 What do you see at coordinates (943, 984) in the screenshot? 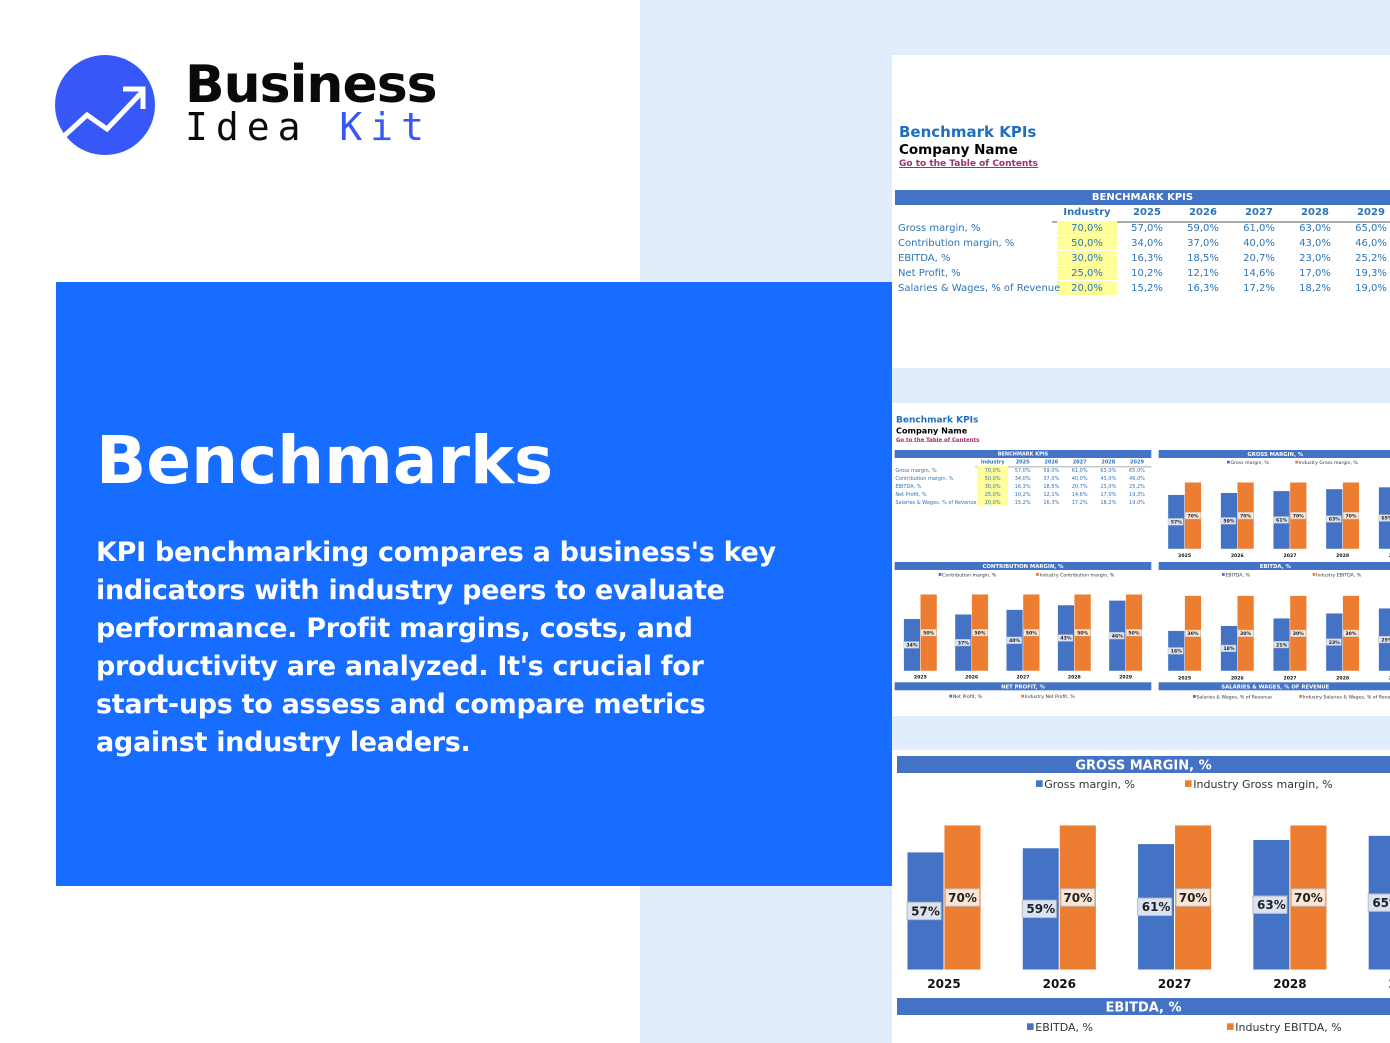
I see `category-label: 2025` at bounding box center [943, 984].